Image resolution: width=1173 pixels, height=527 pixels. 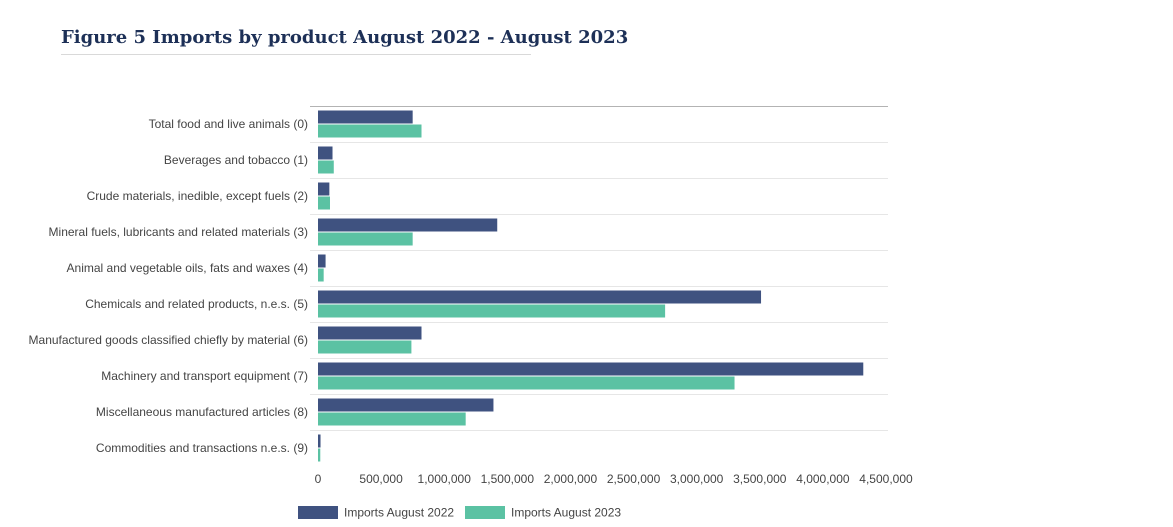 What do you see at coordinates (236, 160) in the screenshot?
I see `category-label: Beverages and tobacco (1)` at bounding box center [236, 160].